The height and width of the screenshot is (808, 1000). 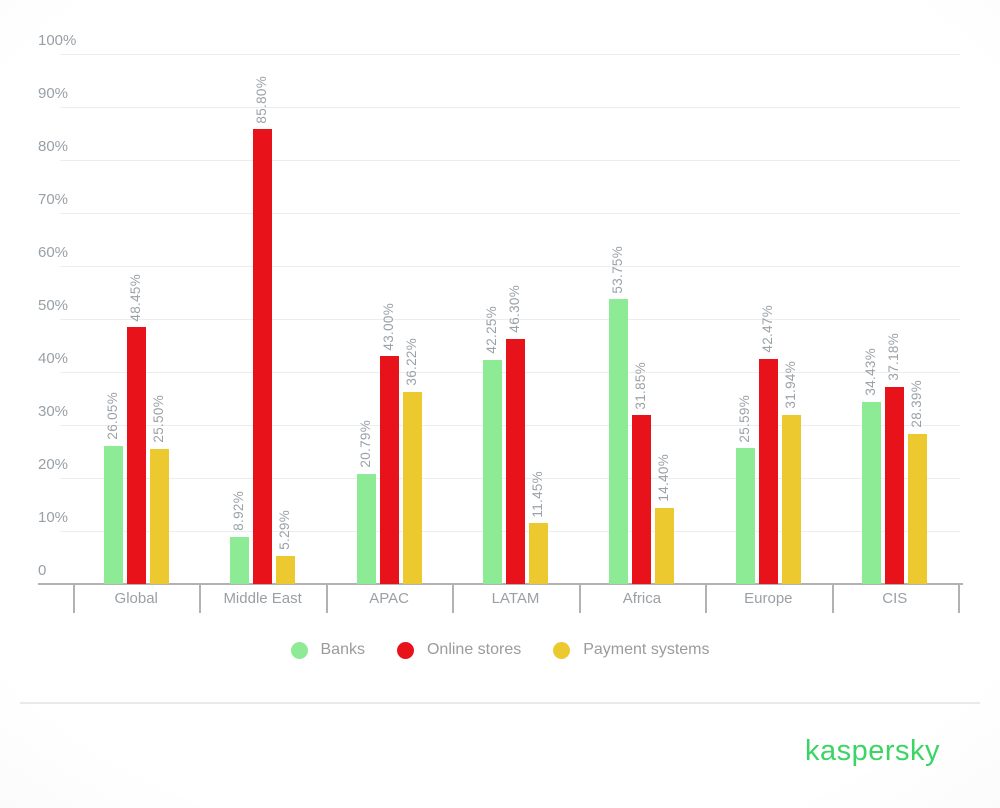 I want to click on y-axis-tick-label: 90%, so click(x=53, y=93).